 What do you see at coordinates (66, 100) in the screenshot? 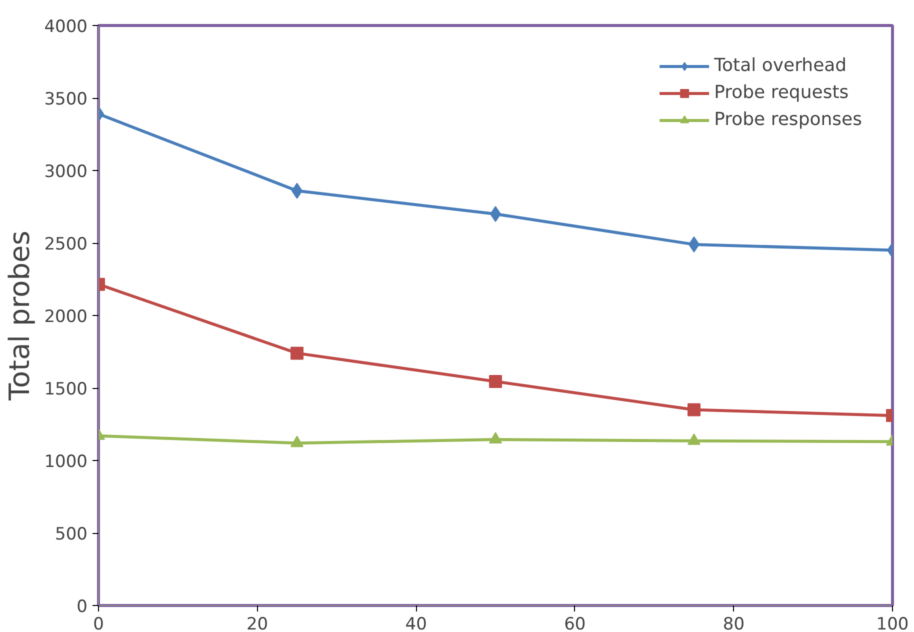
I see `y-tick-label: 3500` at bounding box center [66, 100].